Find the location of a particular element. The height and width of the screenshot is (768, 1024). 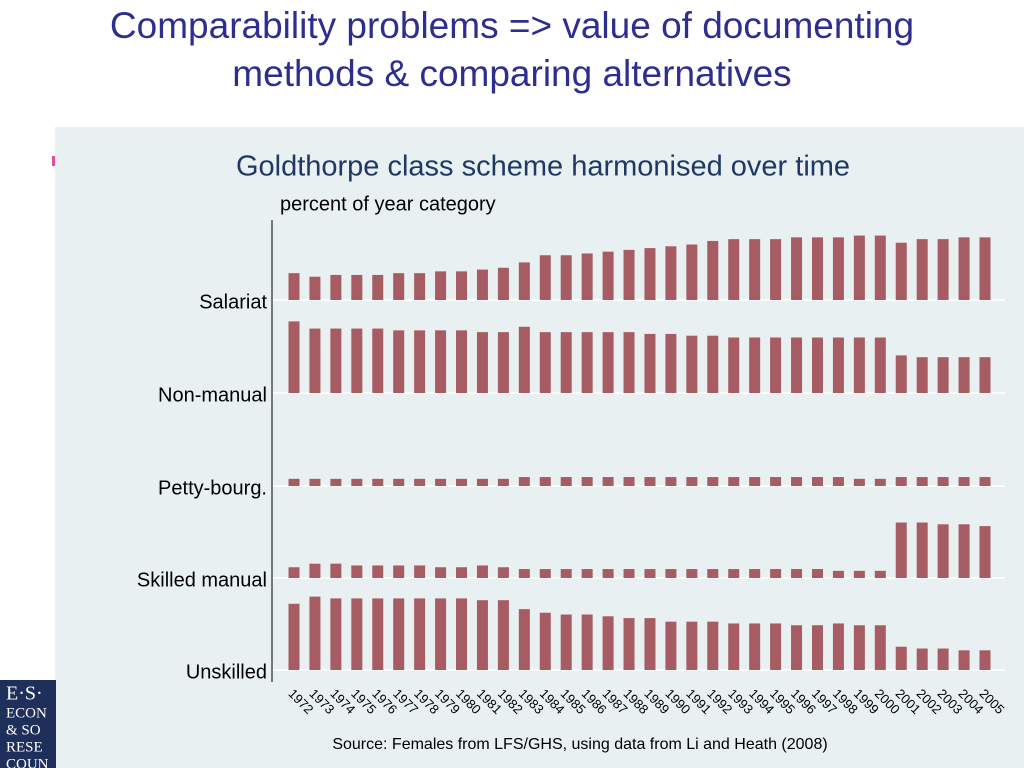

y-axis-label: percent of year category is located at coordinates (388, 204).